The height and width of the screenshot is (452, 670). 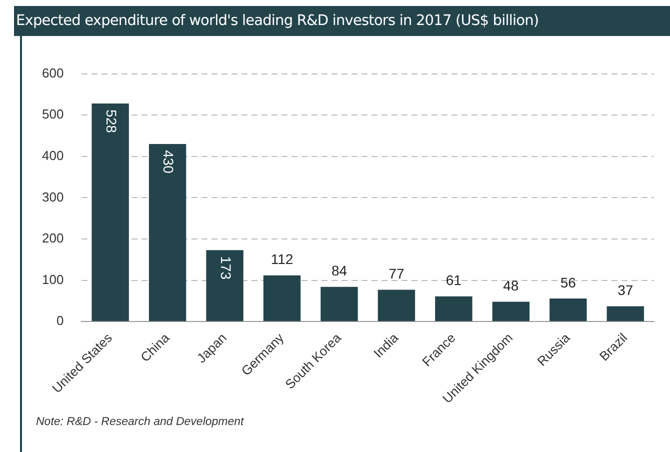 I want to click on y-tick-label: 300, so click(x=53, y=196).